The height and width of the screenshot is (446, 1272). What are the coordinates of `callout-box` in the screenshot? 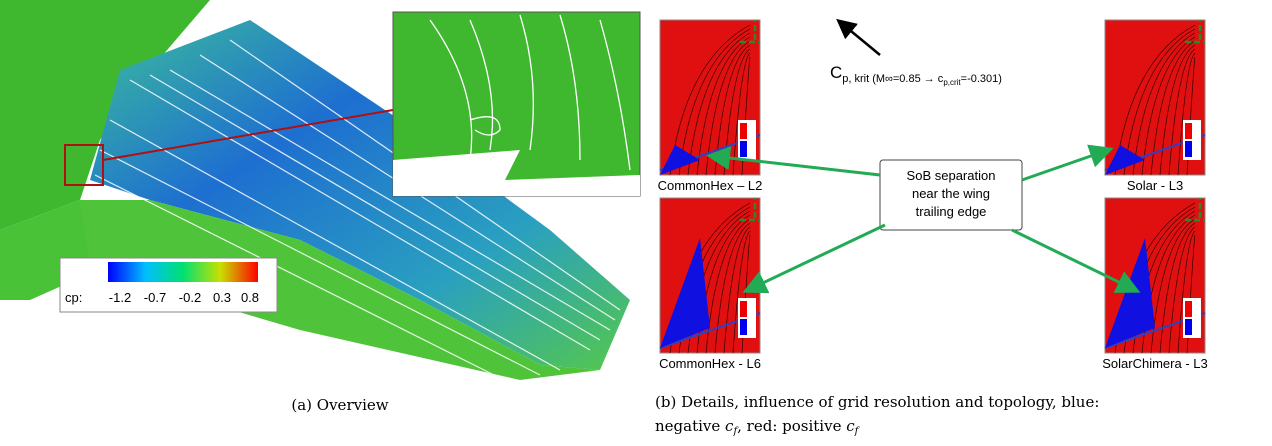 It's located at (951, 195).